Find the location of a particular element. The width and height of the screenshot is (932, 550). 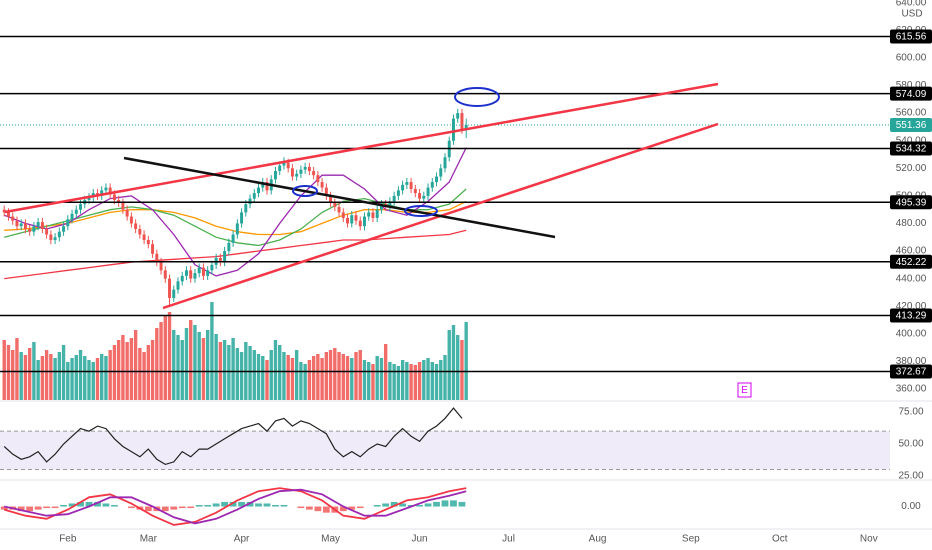

y-tick-label: 520.00 is located at coordinates (911, 168).